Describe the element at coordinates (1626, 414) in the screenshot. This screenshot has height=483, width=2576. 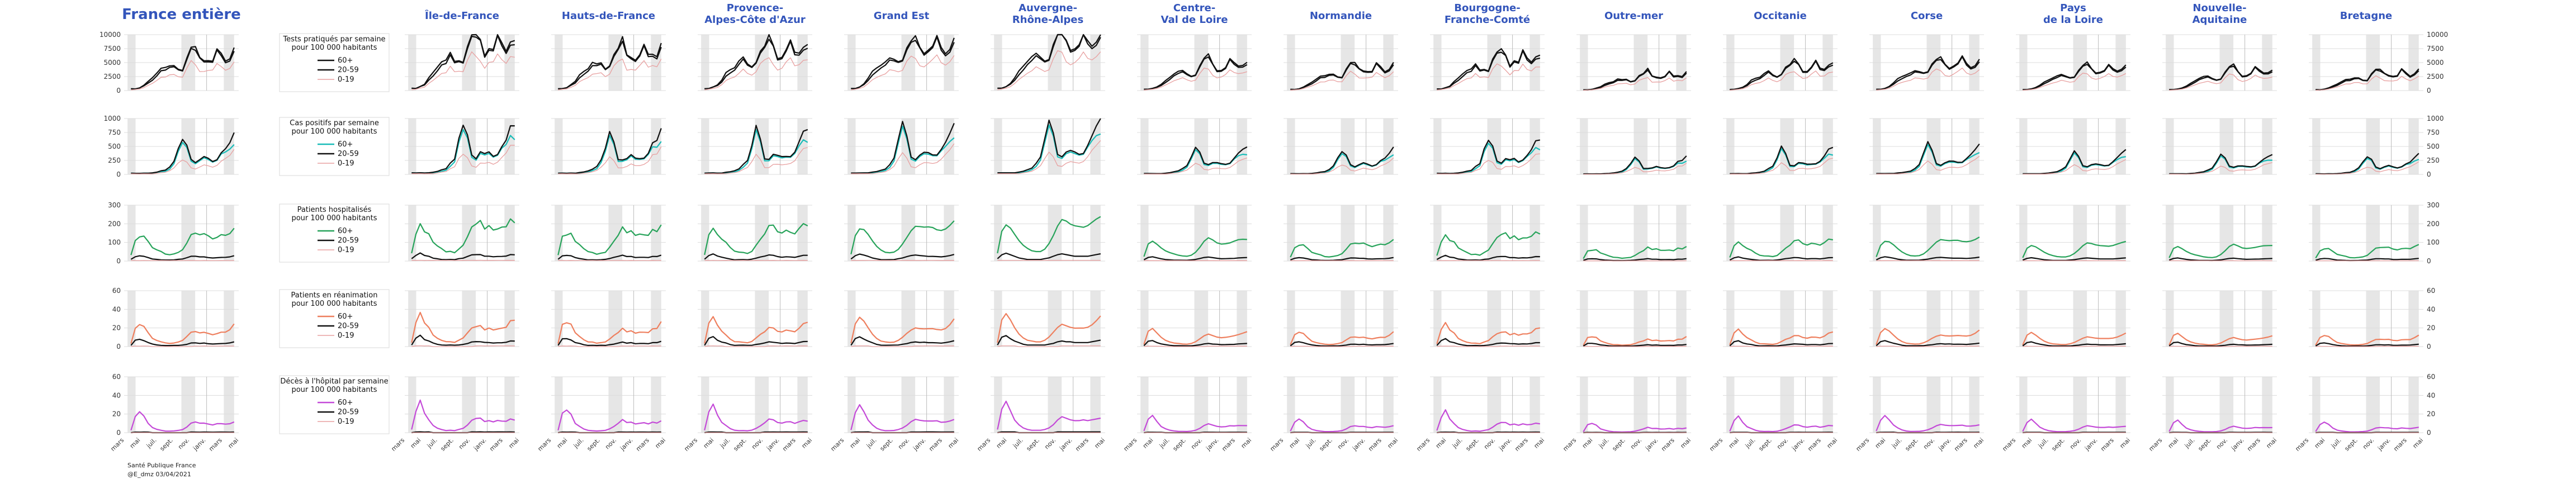
I see `panel-outre-mer: mars mai juil. sept. nov. janv. mars mai` at that location.